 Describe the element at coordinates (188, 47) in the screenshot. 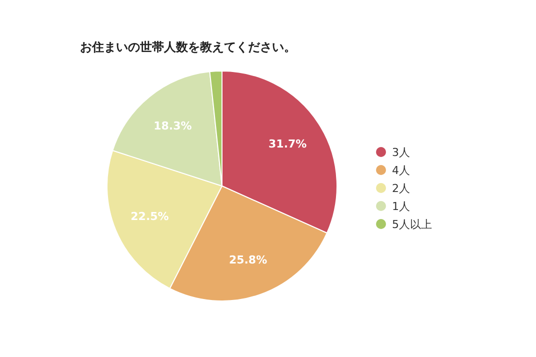

I see `chart-title: お住まいの世帯人数を教えてください。` at that location.